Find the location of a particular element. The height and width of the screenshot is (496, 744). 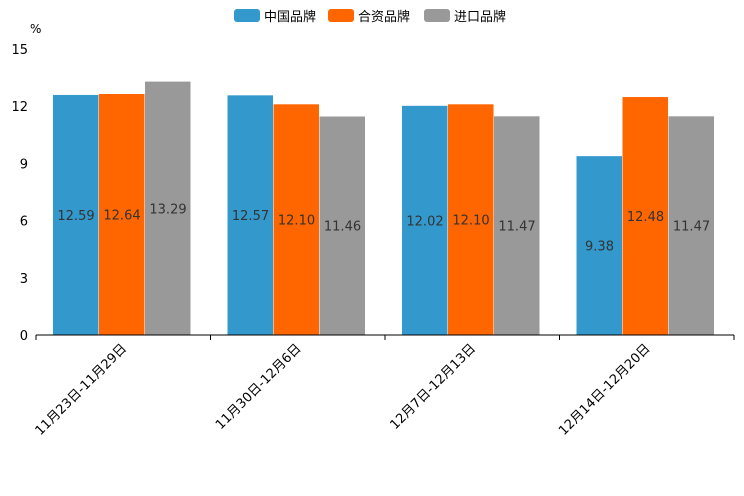

y-tick-label: 9 is located at coordinates (24, 164).